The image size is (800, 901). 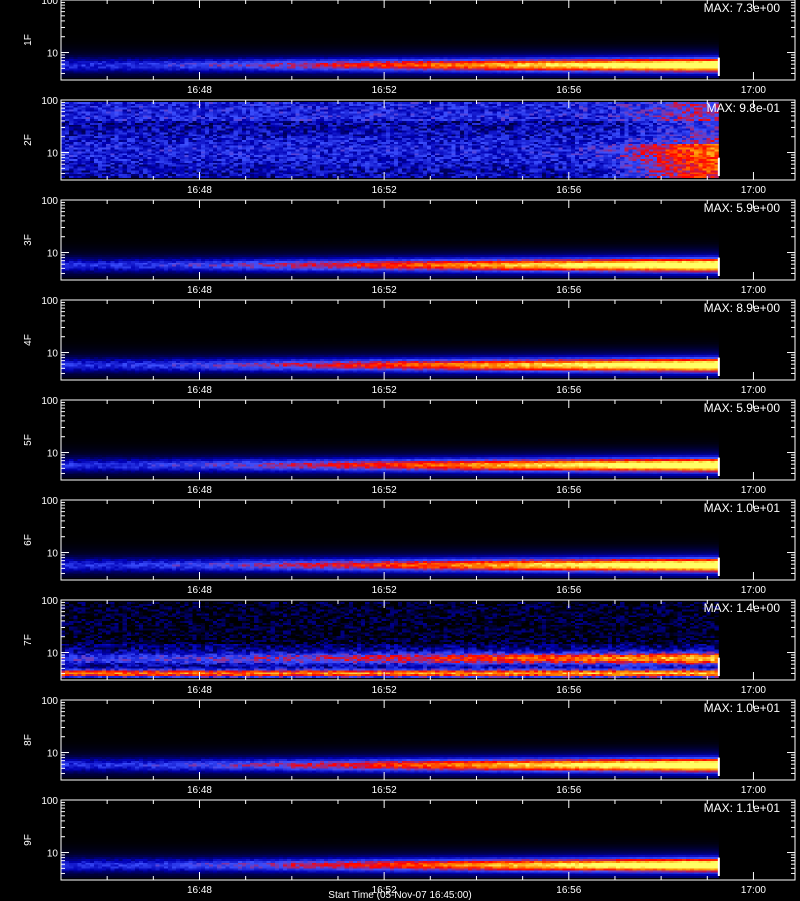 I want to click on heatmap-5f, so click(x=390, y=440).